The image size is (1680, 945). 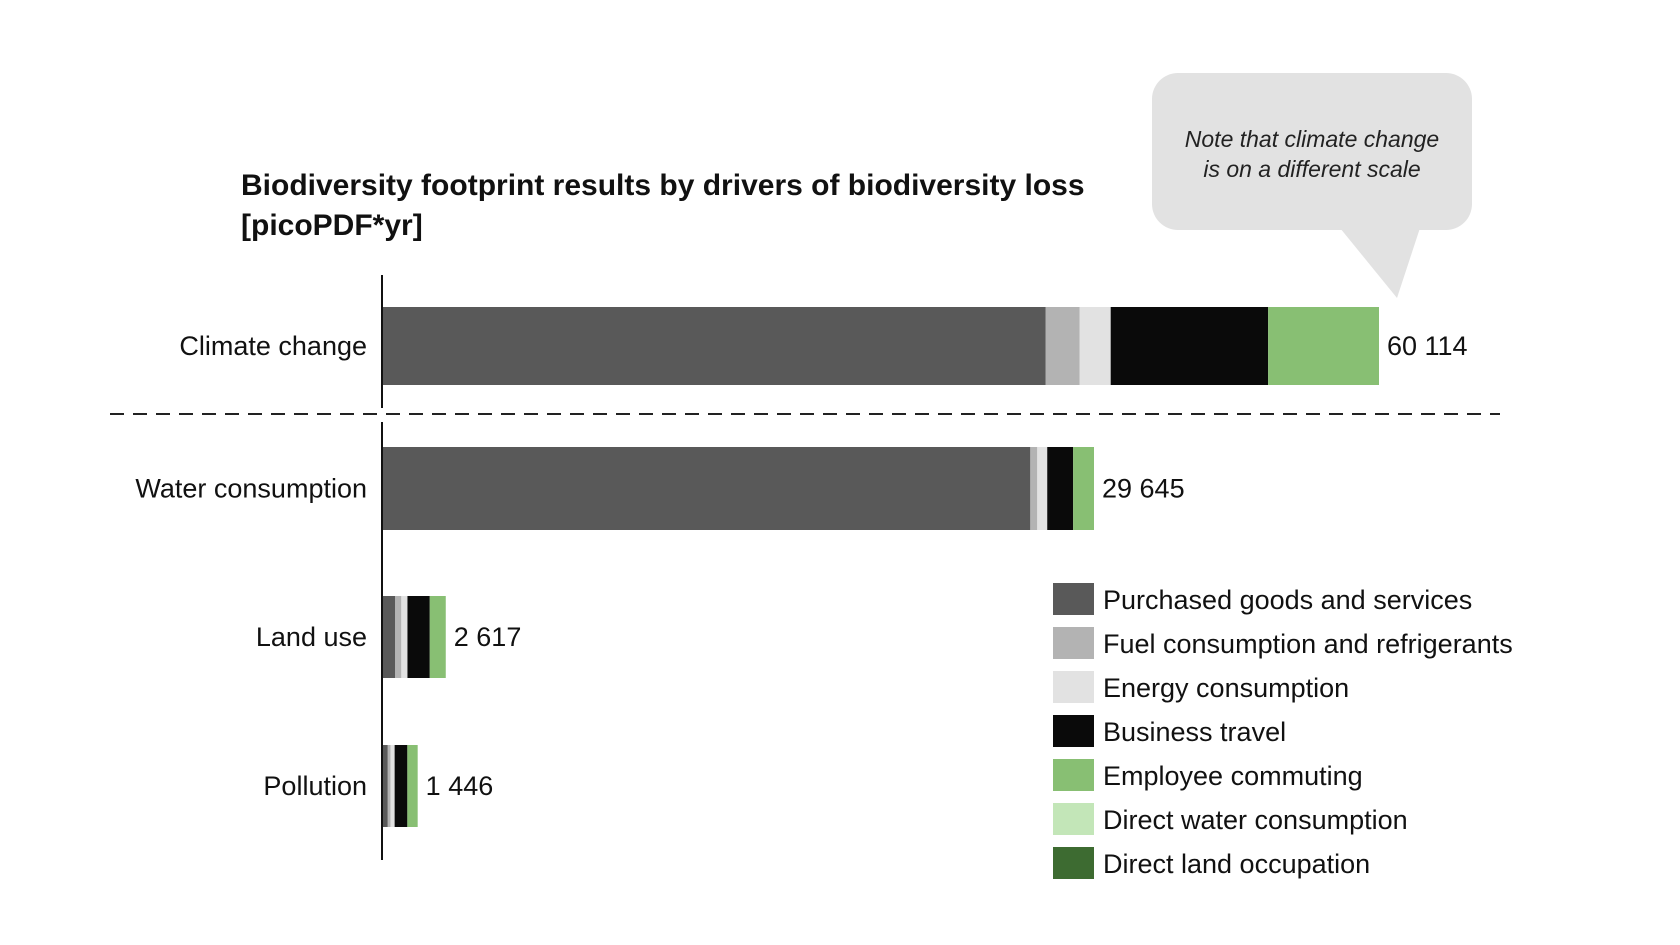 What do you see at coordinates (251, 489) in the screenshot?
I see `category-label: Water consumption` at bounding box center [251, 489].